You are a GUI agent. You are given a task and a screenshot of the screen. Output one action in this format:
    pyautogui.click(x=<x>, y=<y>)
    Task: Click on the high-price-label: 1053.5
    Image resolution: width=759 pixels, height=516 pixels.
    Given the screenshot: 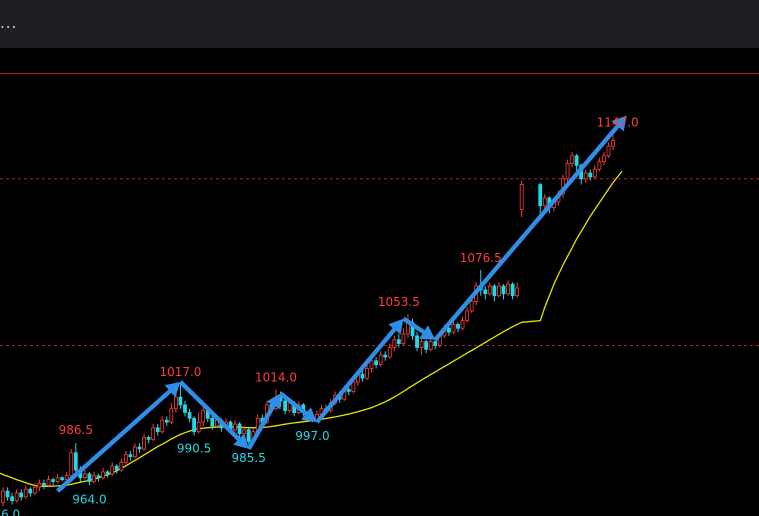 What is the action you would take?
    pyautogui.click(x=399, y=302)
    